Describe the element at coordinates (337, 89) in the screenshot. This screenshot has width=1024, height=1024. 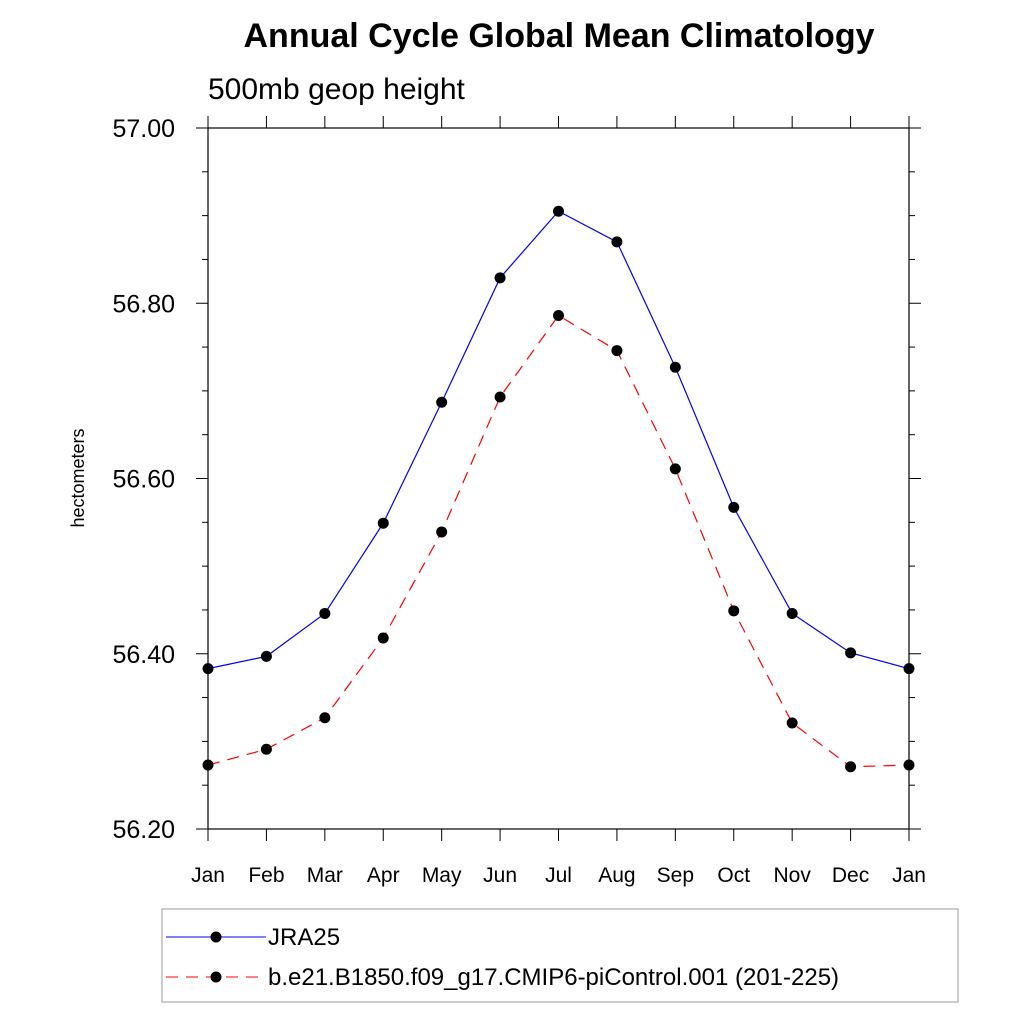
I see `chart-subtitle: 500mb geop height` at that location.